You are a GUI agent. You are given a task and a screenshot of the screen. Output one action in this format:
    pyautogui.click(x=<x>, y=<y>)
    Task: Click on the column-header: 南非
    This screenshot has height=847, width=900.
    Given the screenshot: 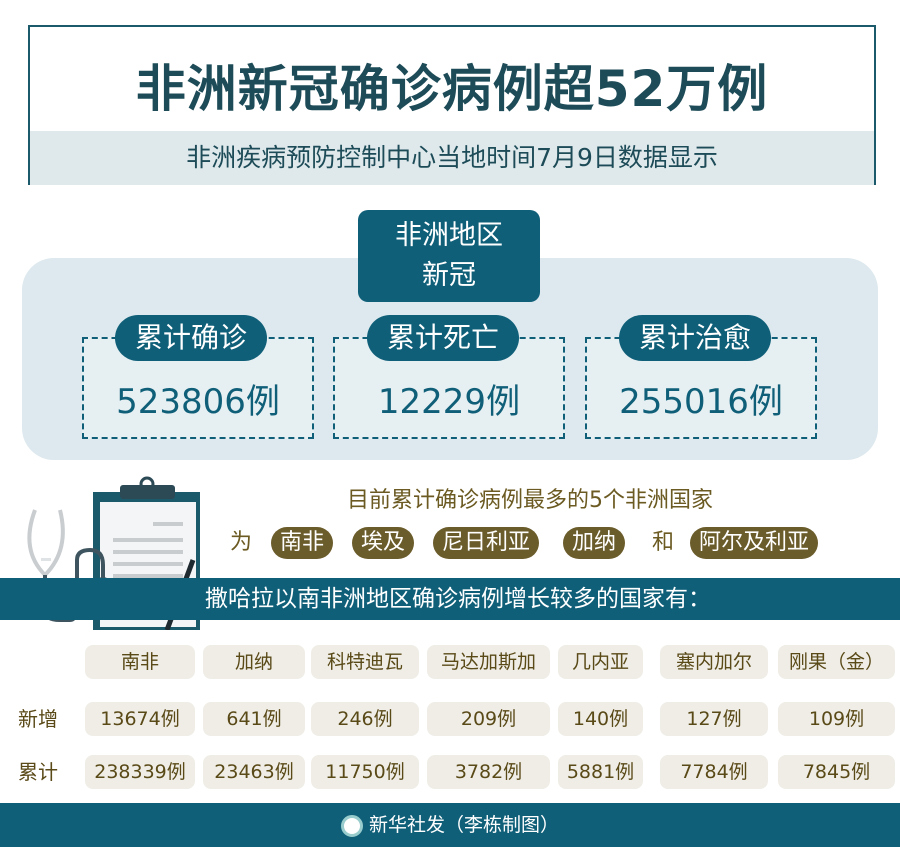 What is the action you would take?
    pyautogui.click(x=140, y=662)
    